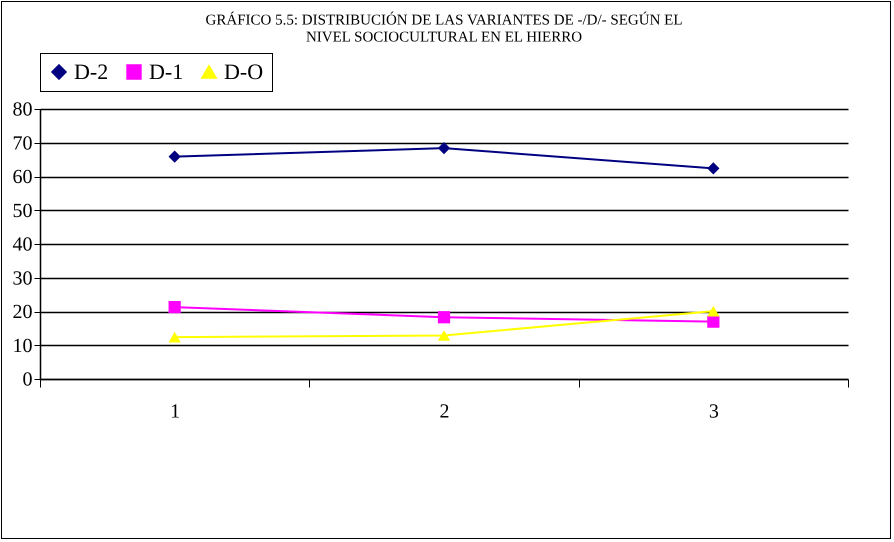 The width and height of the screenshot is (894, 542). Describe the element at coordinates (27, 379) in the screenshot. I see `y-tick-label: 0` at that location.